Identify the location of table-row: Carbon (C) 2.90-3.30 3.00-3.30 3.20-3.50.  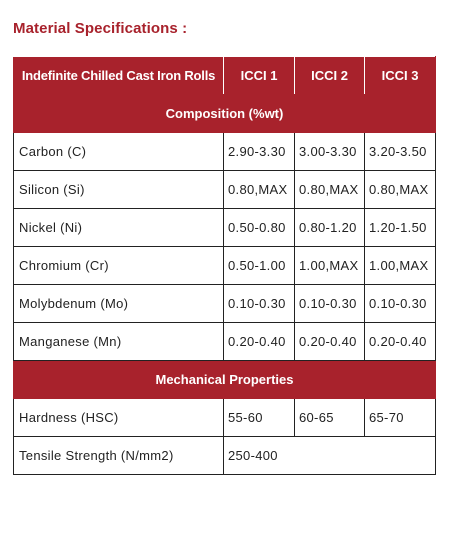
(224, 151).